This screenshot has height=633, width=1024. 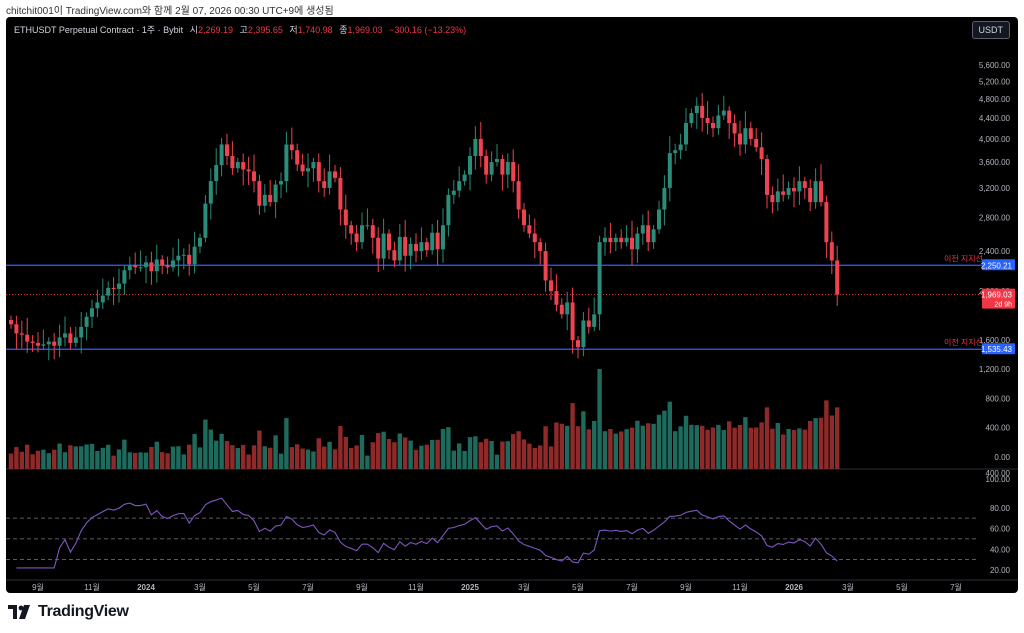 I want to click on support-line-label: 이전 지지선, so click(x=963, y=258).